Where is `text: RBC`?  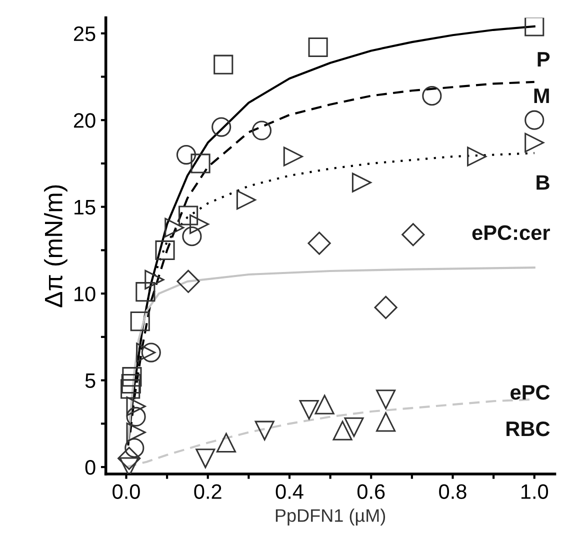 text: RBC is located at coordinates (528, 428).